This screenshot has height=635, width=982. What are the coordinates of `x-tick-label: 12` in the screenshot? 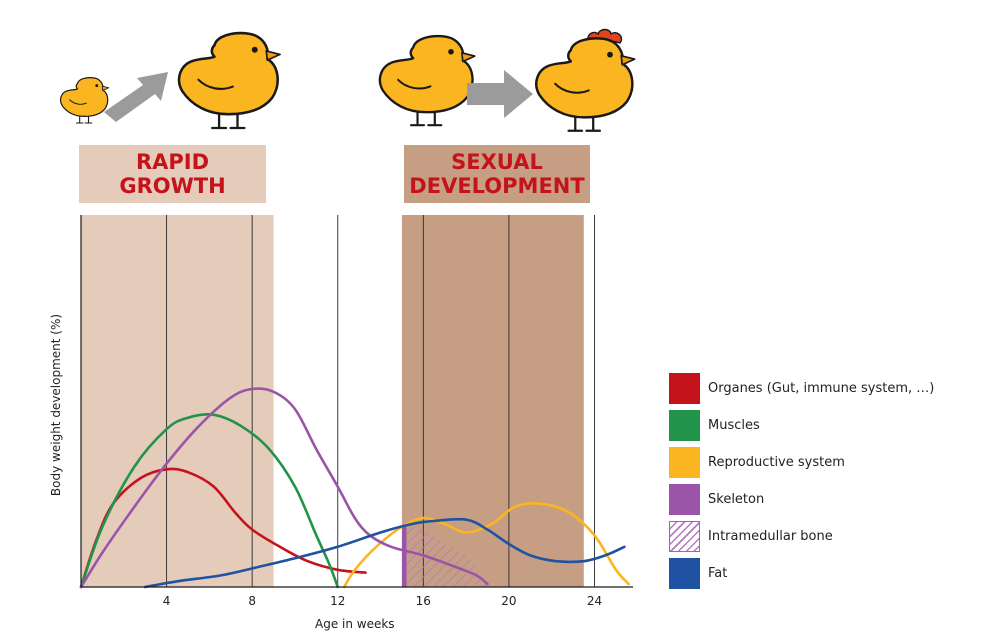 It's located at (337, 601).